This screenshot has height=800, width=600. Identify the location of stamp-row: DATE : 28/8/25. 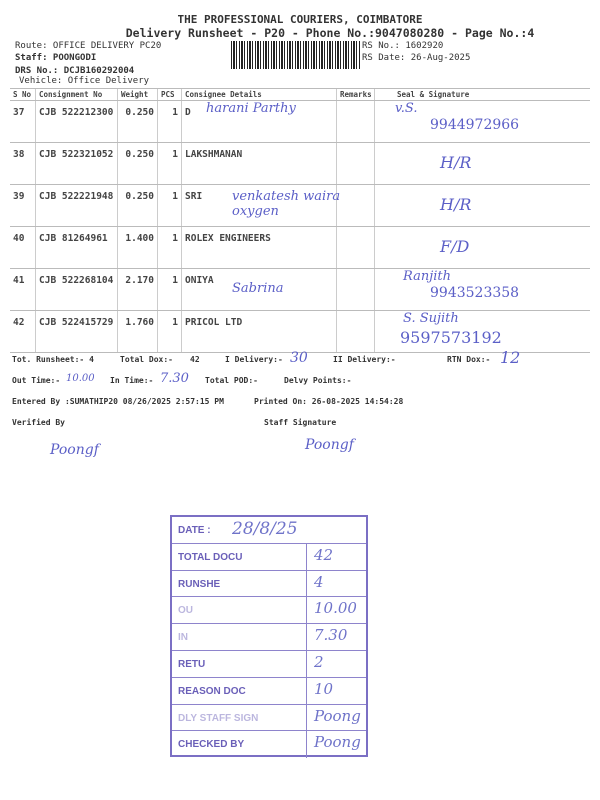
(269, 530).